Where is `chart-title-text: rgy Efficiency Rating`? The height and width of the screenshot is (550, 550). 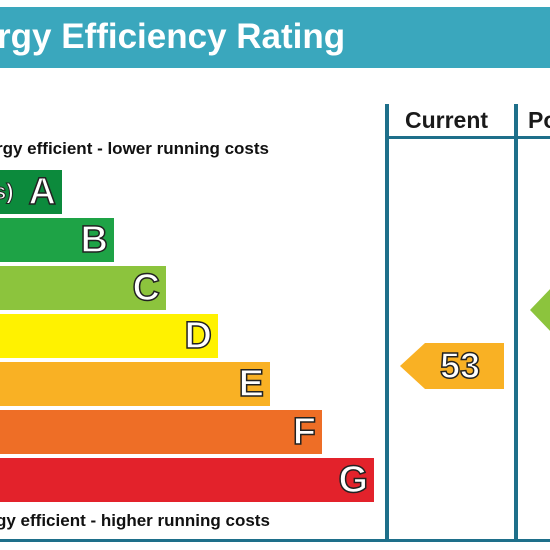
chart-title-text: rgy Efficiency Rating is located at coordinates (173, 36).